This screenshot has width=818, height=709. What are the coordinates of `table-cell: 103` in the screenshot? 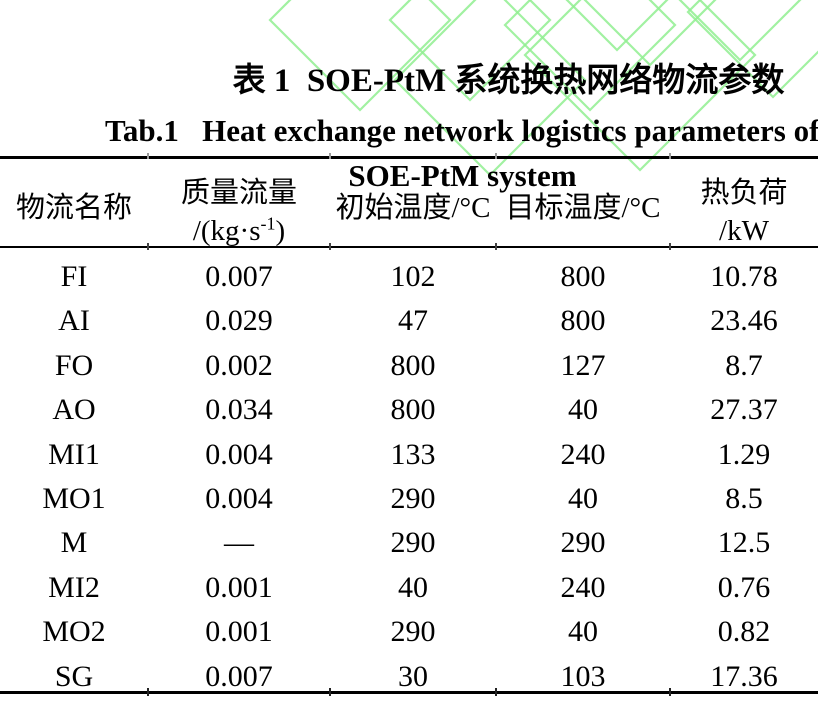 It's located at (583, 676).